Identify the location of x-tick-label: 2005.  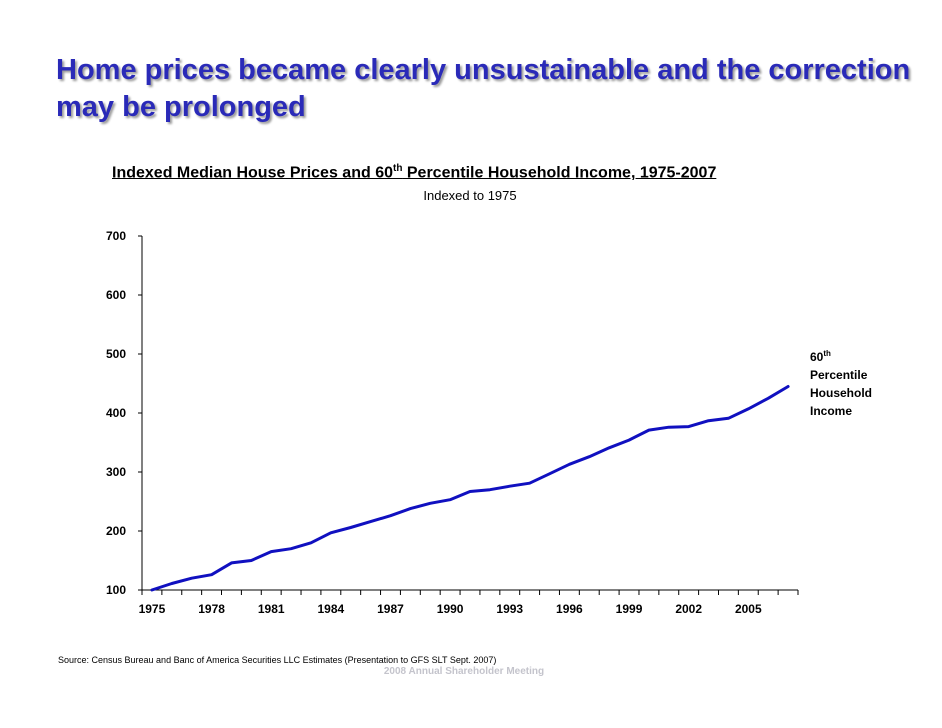
(748, 609).